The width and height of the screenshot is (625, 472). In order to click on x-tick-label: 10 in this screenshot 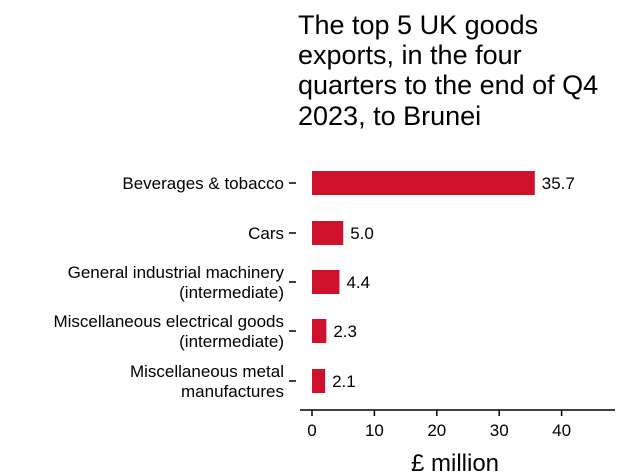, I will do `click(374, 430)`.